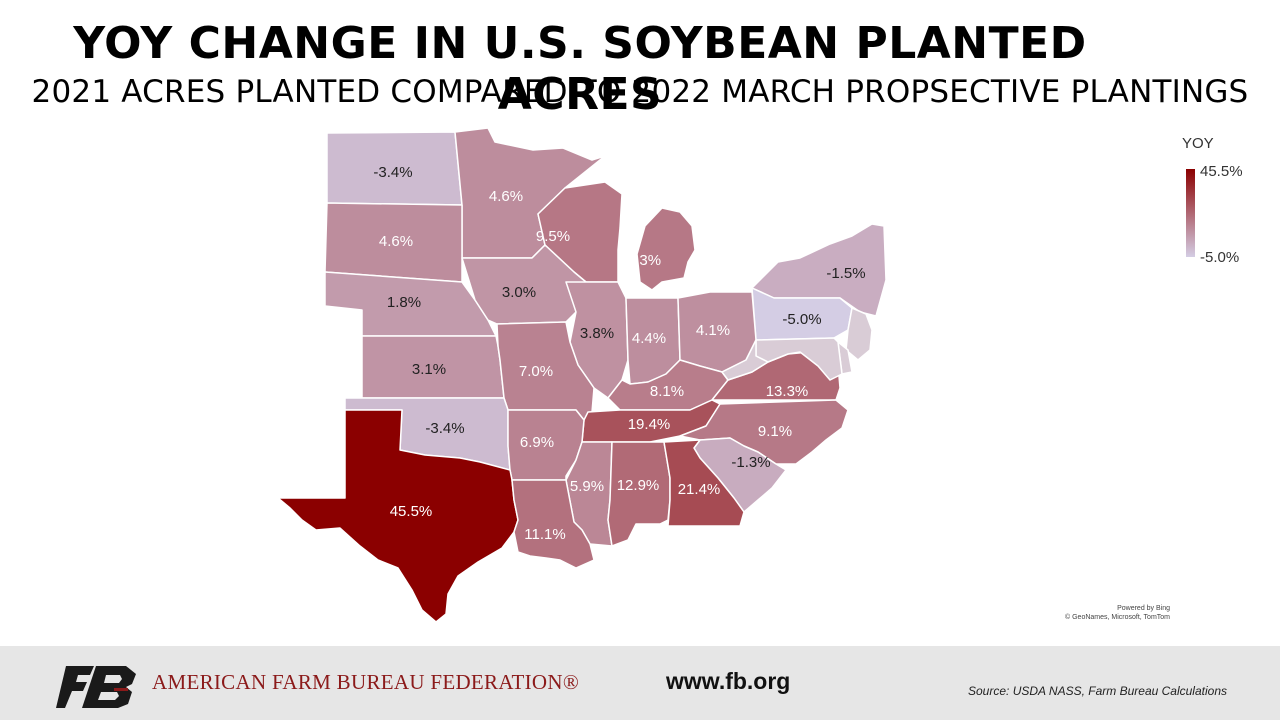  What do you see at coordinates (392, 172) in the screenshot?
I see `state-label-nd: -3.4%` at bounding box center [392, 172].